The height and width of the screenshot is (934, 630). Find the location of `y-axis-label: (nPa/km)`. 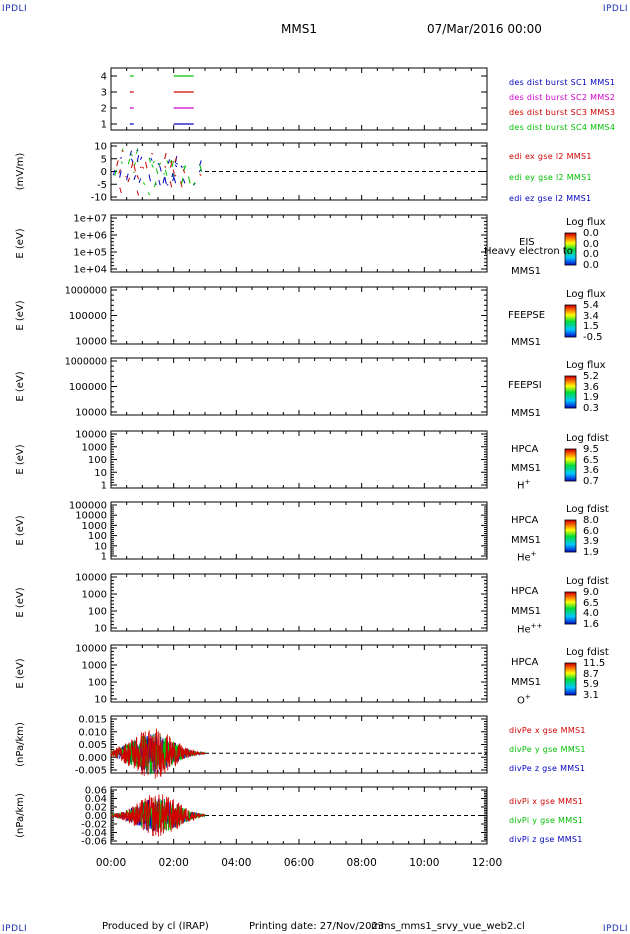

y-axis-label: (nPa/km) is located at coordinates (20, 744).